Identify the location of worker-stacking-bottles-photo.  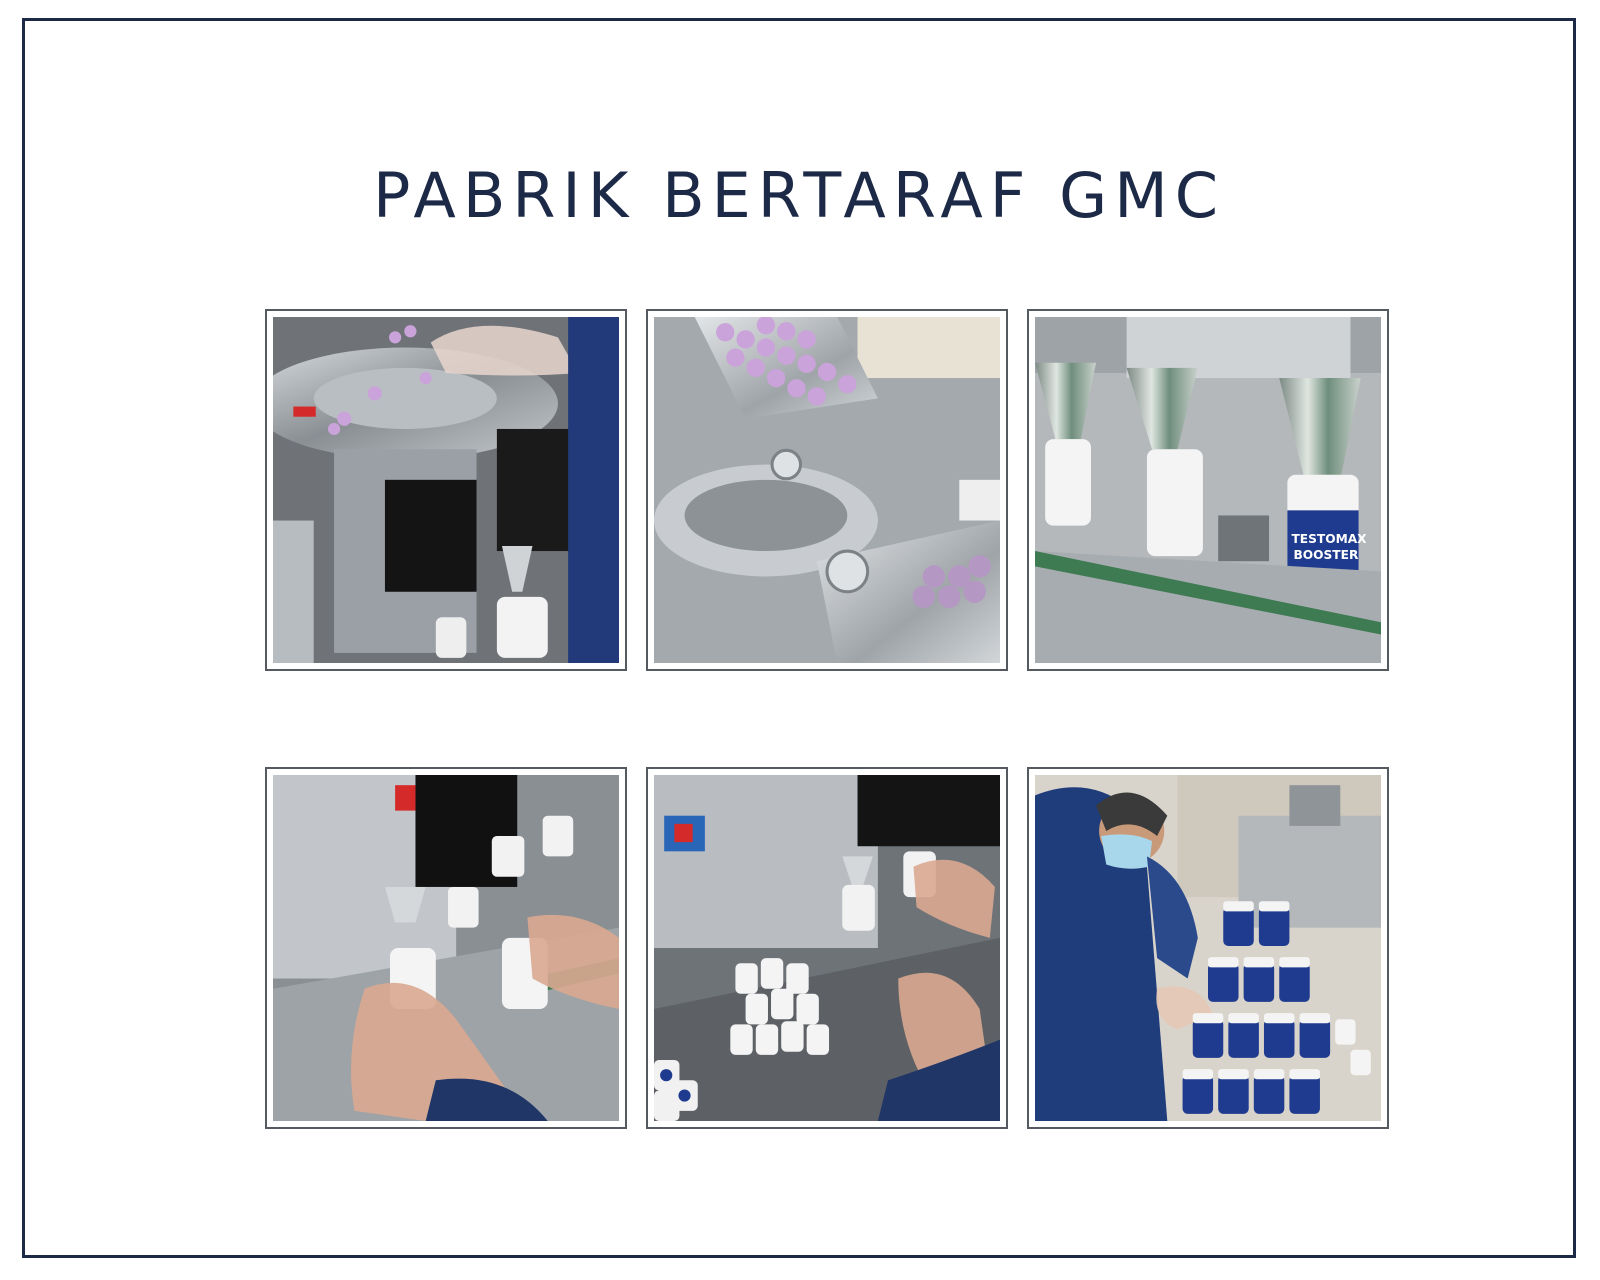
(1208, 948).